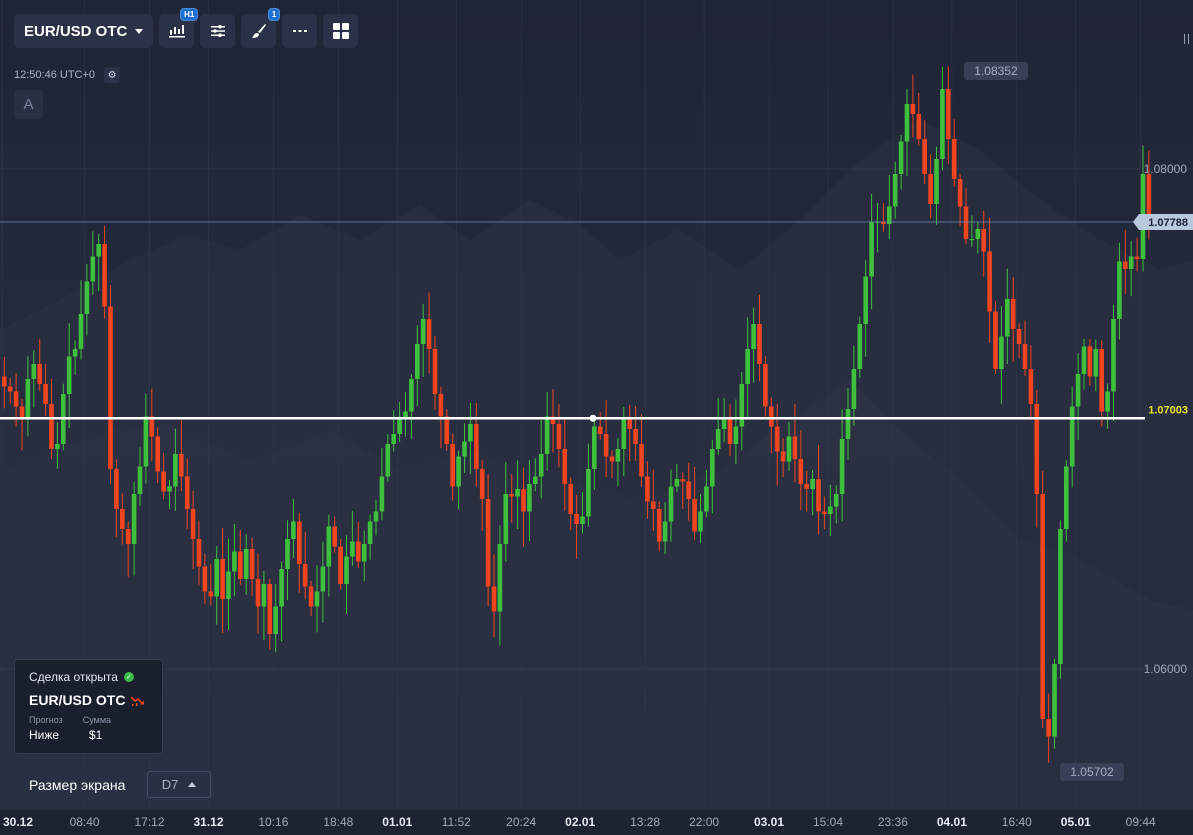 The width and height of the screenshot is (1193, 835). Describe the element at coordinates (1186, 39) in the screenshot. I see `resize-handle` at that location.